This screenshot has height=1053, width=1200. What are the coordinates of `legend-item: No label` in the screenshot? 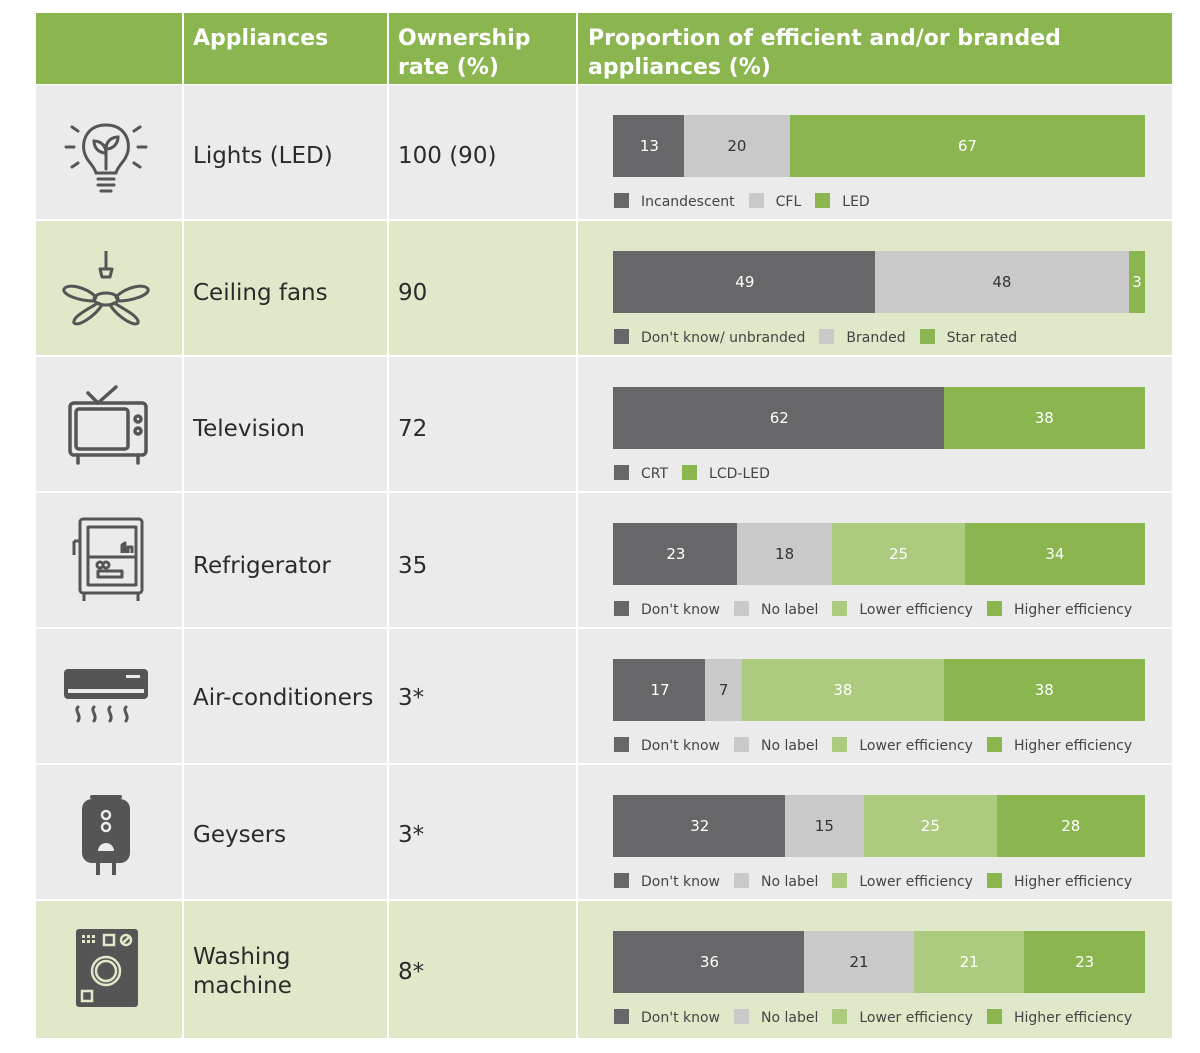 It's located at (776, 1017).